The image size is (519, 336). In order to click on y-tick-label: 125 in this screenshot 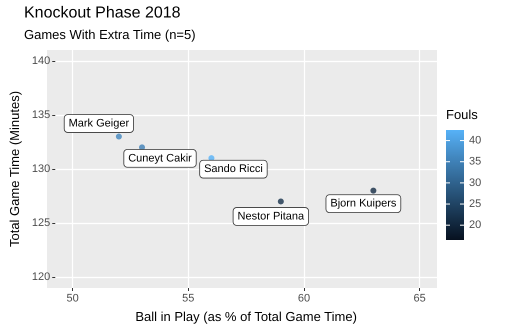, I will do `click(41, 223)`.